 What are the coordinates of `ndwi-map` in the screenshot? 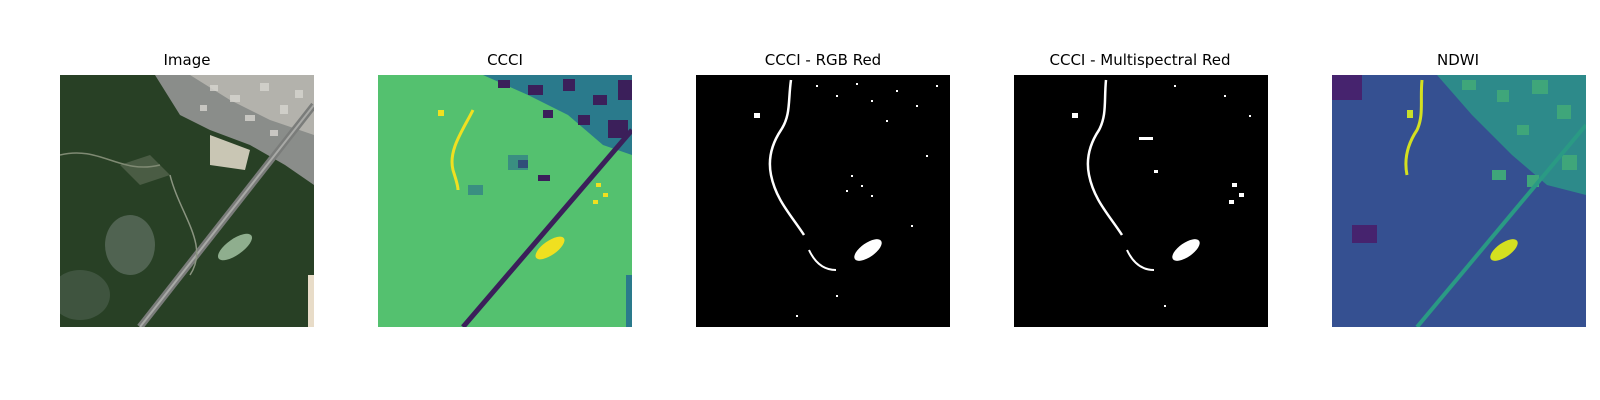 It's located at (1459, 201).